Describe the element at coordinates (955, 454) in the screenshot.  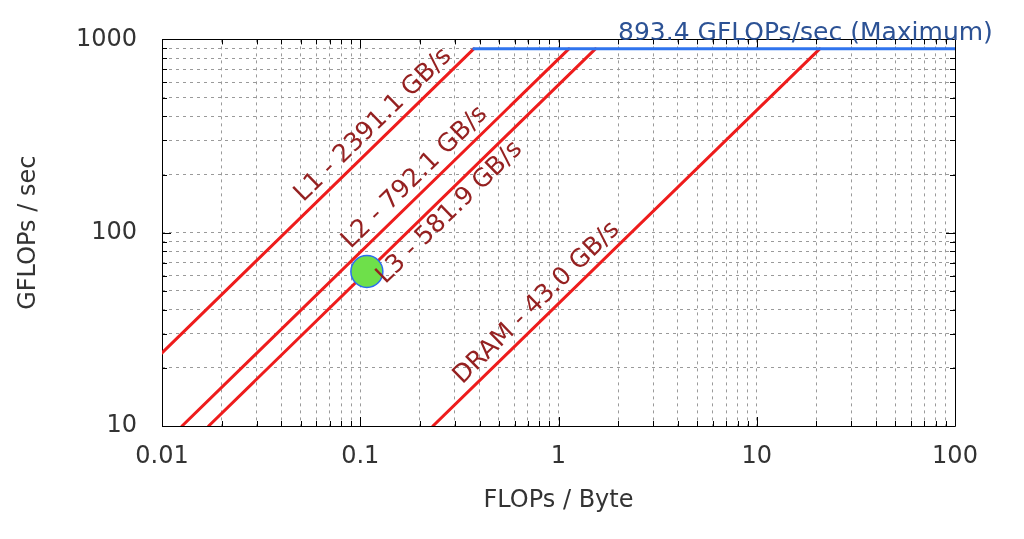
I see `x-tick-label: 100` at that location.